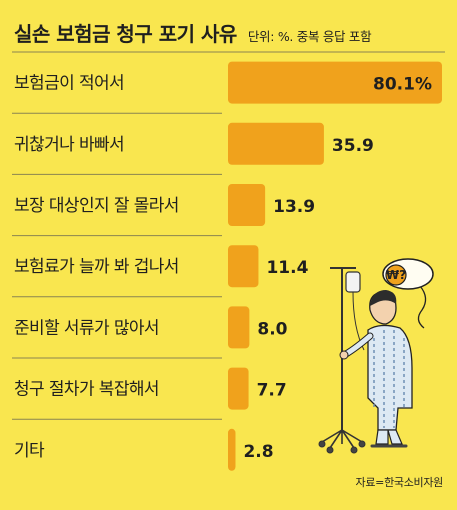 The image size is (457, 510). I want to click on category-label: 보험금이 적어서, so click(69, 84).